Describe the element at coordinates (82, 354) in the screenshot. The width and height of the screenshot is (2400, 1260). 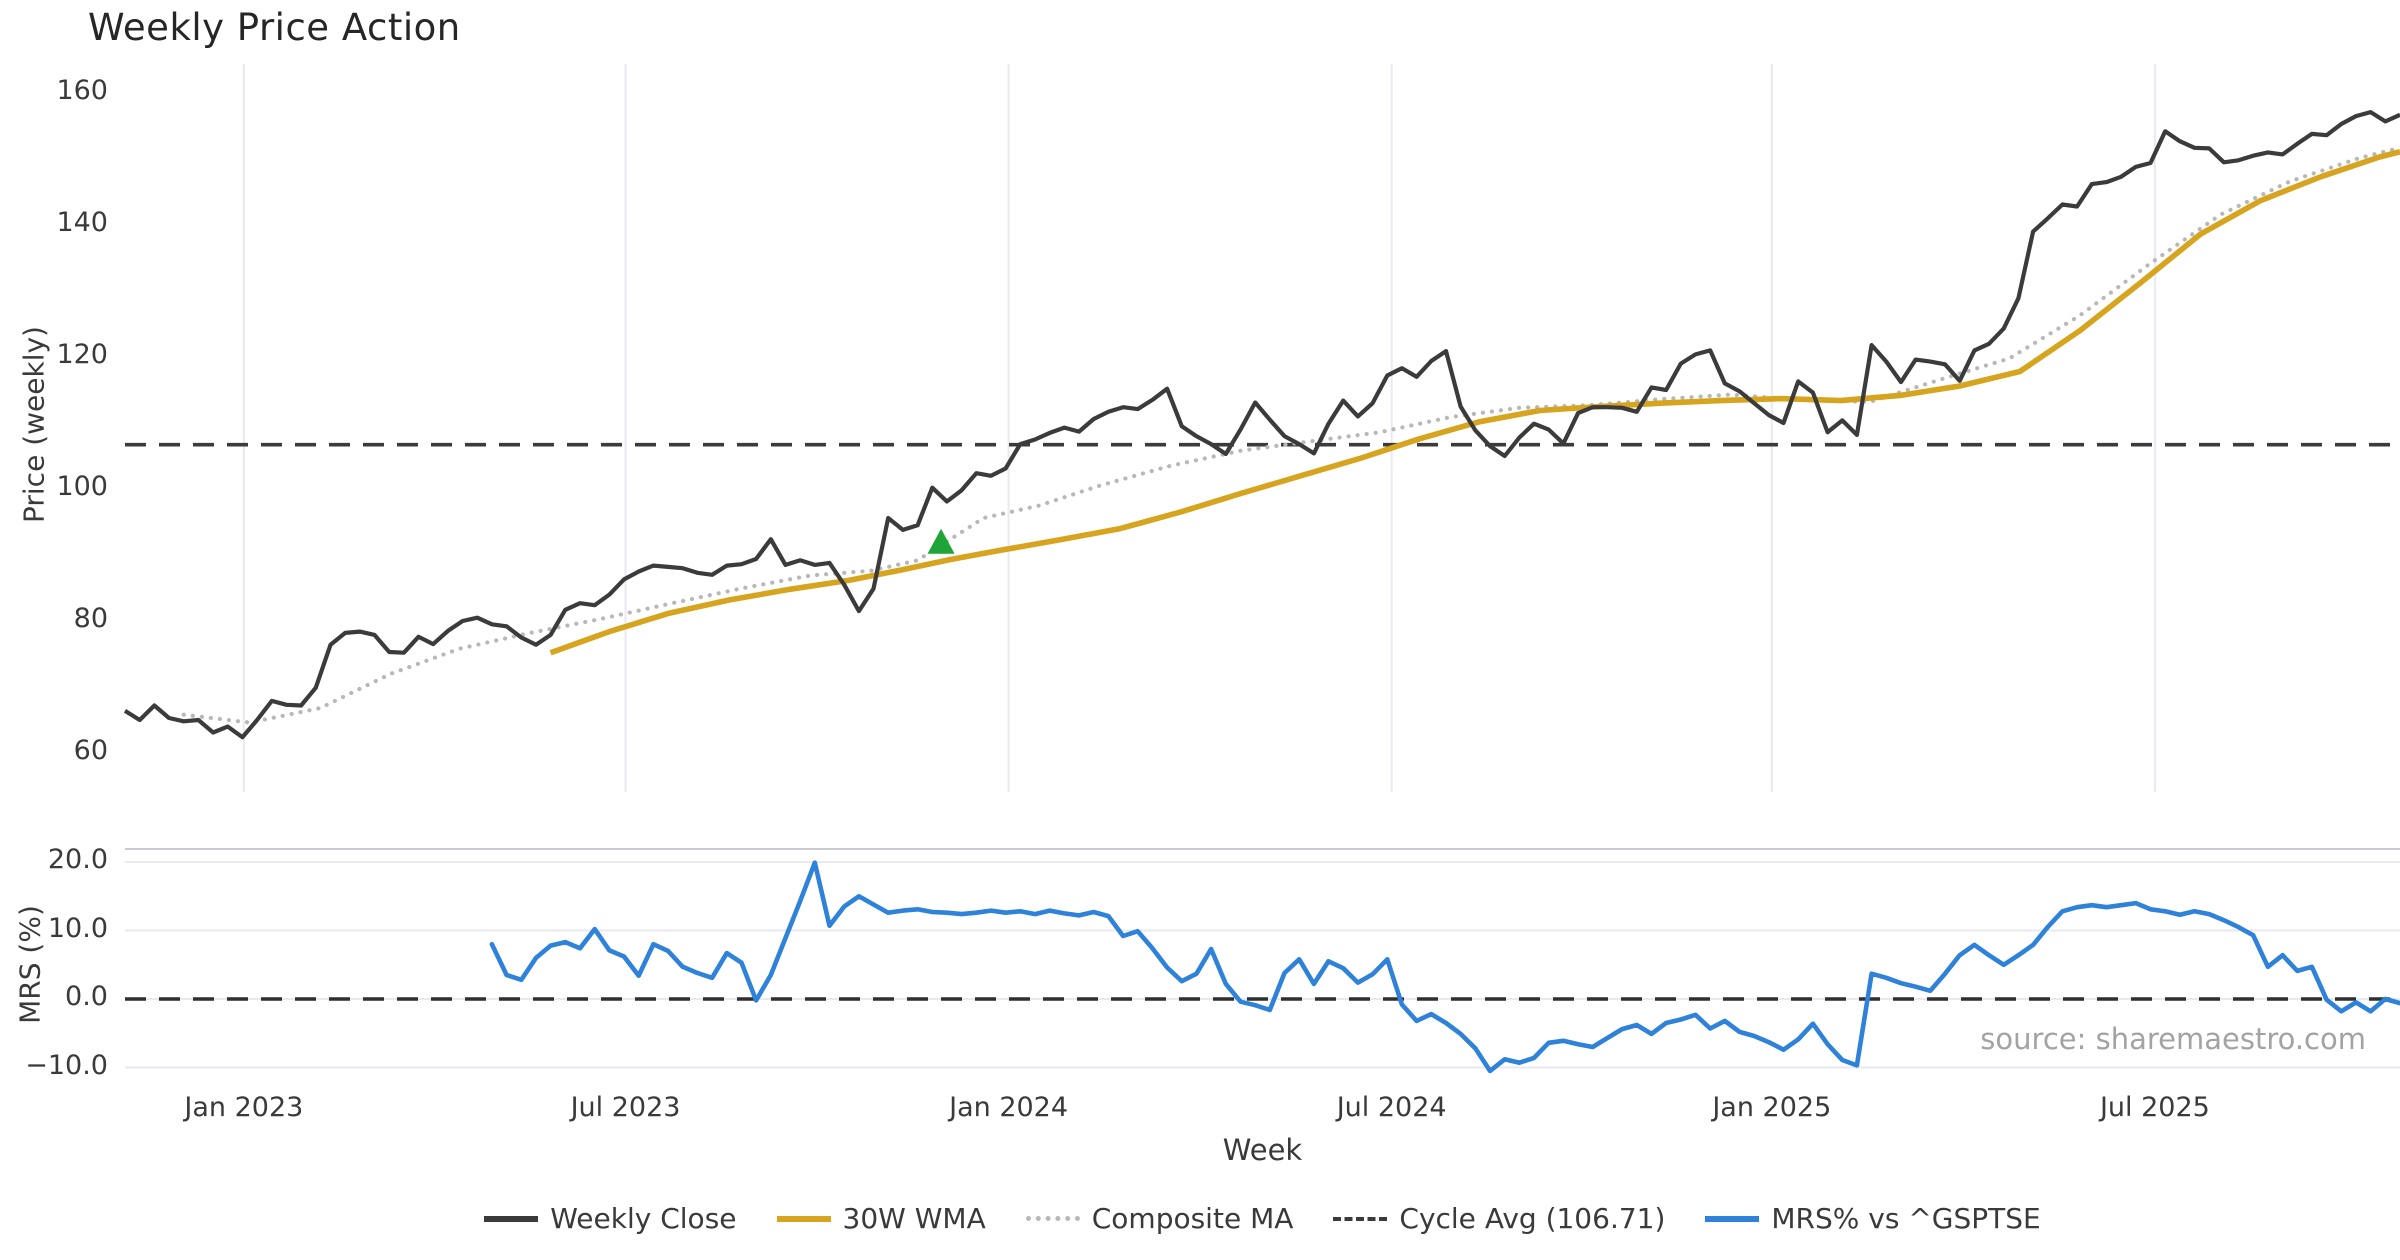
I see `price-ytick-label: 120` at that location.